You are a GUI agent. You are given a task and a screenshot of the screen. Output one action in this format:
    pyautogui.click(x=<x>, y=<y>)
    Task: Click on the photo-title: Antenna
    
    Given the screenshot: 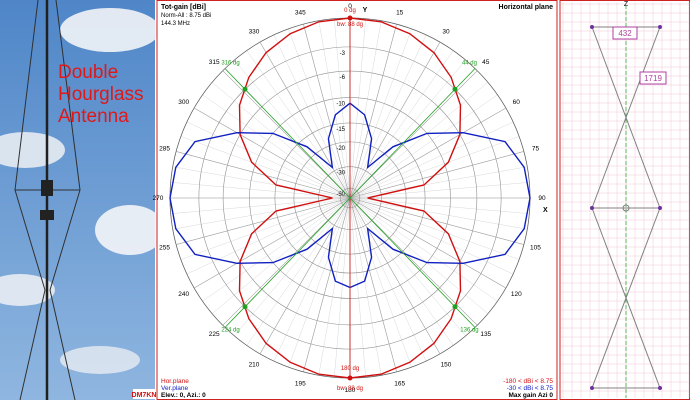 What is the action you would take?
    pyautogui.click(x=93, y=116)
    